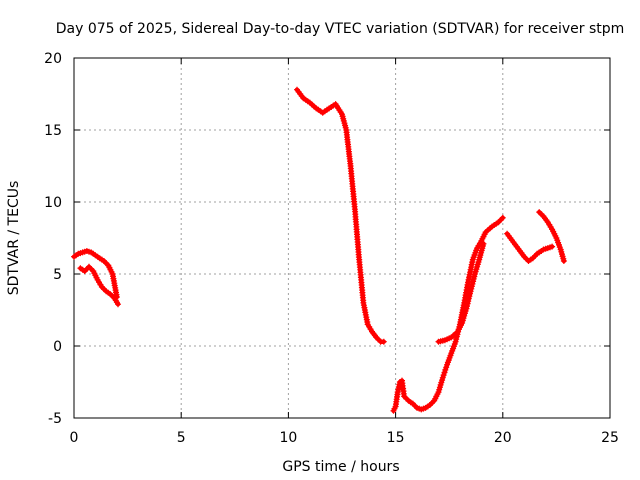 The width and height of the screenshot is (640, 480). What do you see at coordinates (551, 236) in the screenshot?
I see `series-arc6` at bounding box center [551, 236].